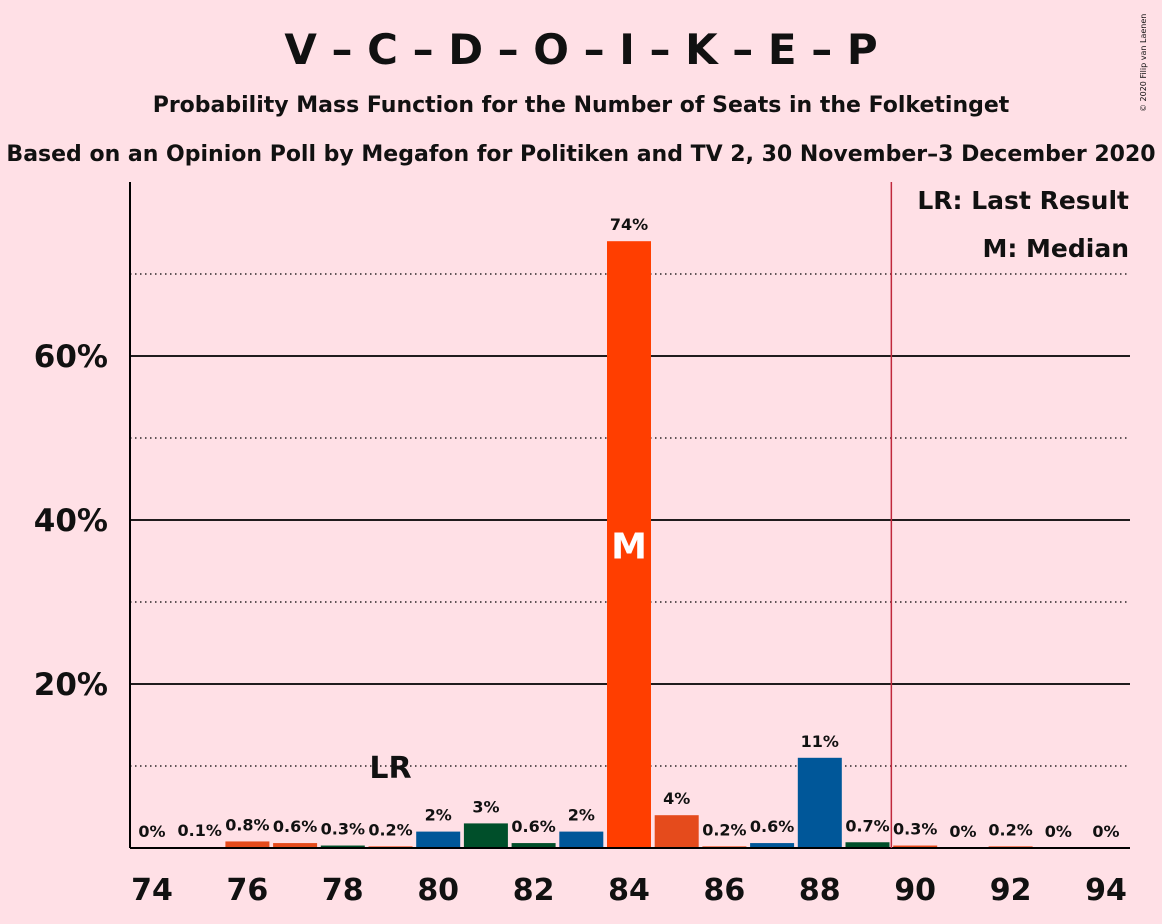 The image size is (1162, 924). I want to click on bar-value-label: 0.1%, so click(200, 830).